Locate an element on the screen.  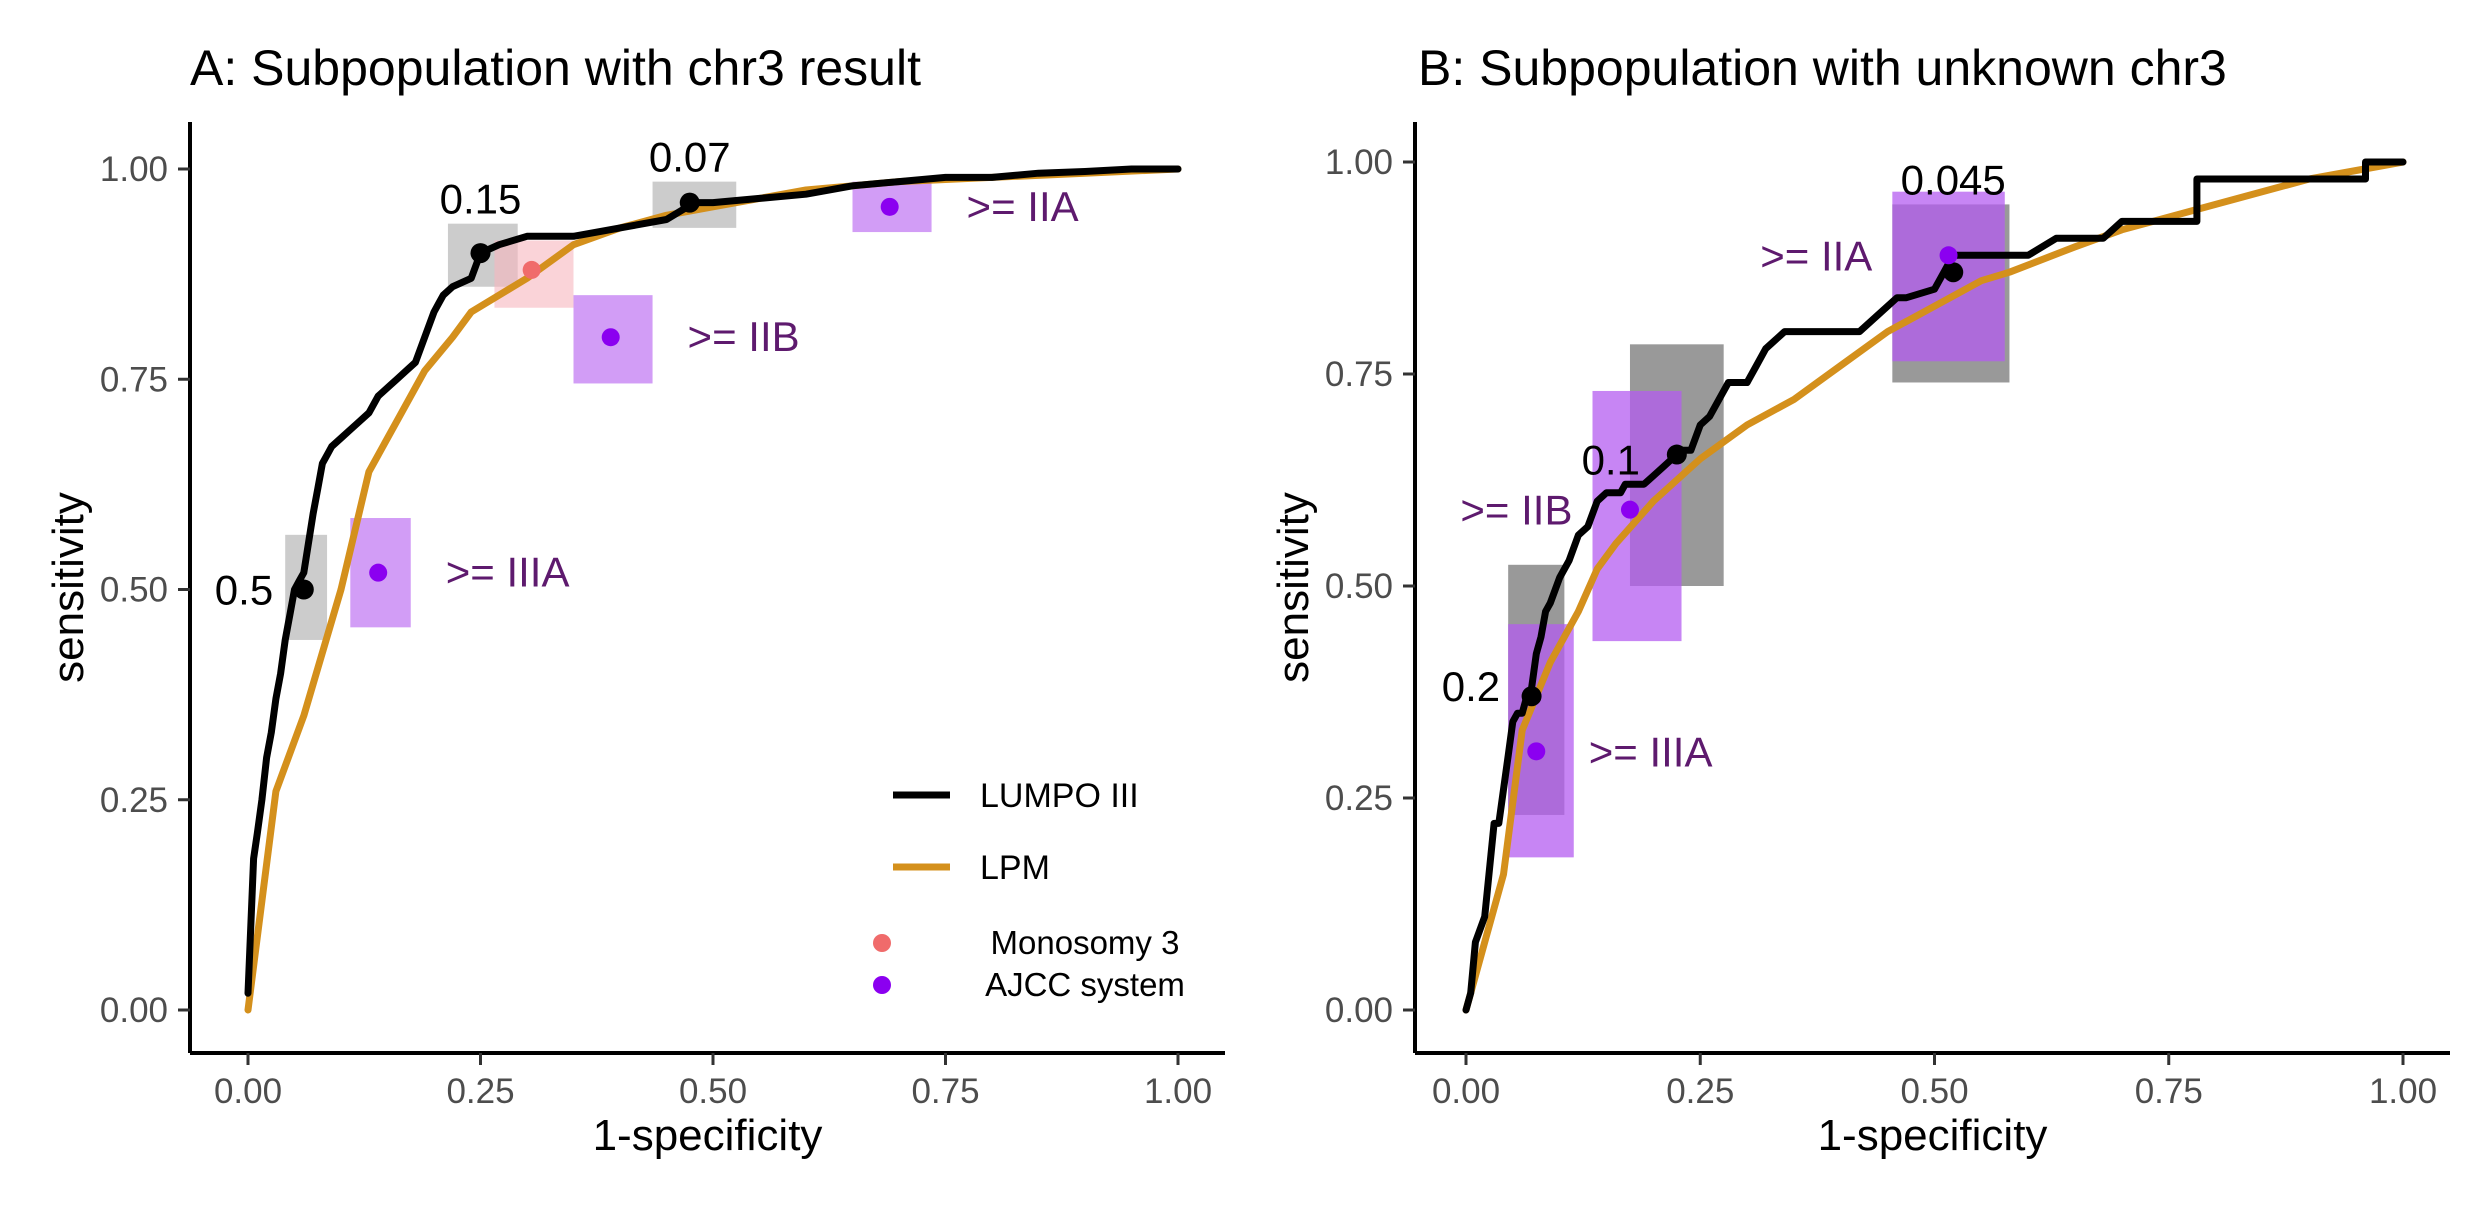
legend-point-label: AJCC system is located at coordinates (1085, 984).